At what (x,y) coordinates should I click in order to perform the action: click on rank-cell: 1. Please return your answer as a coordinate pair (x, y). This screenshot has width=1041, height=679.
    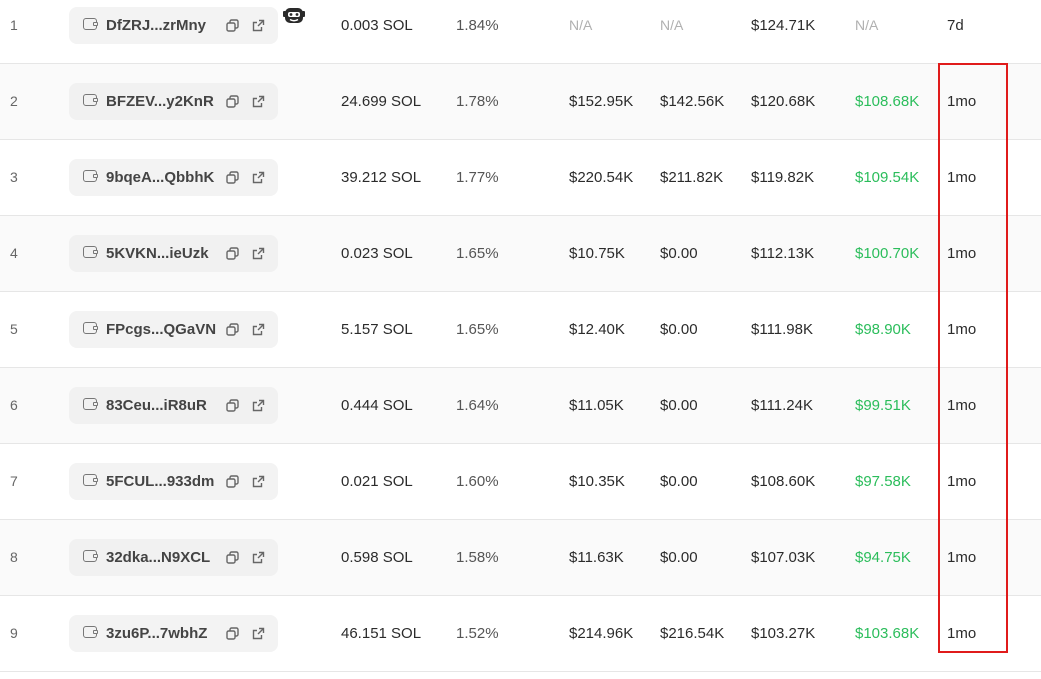
    Looking at the image, I should click on (14, 25).